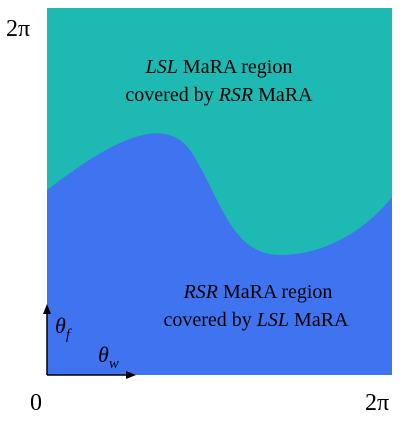 The image size is (411, 423). I want to click on y-axis-variable: θf, so click(63, 328).